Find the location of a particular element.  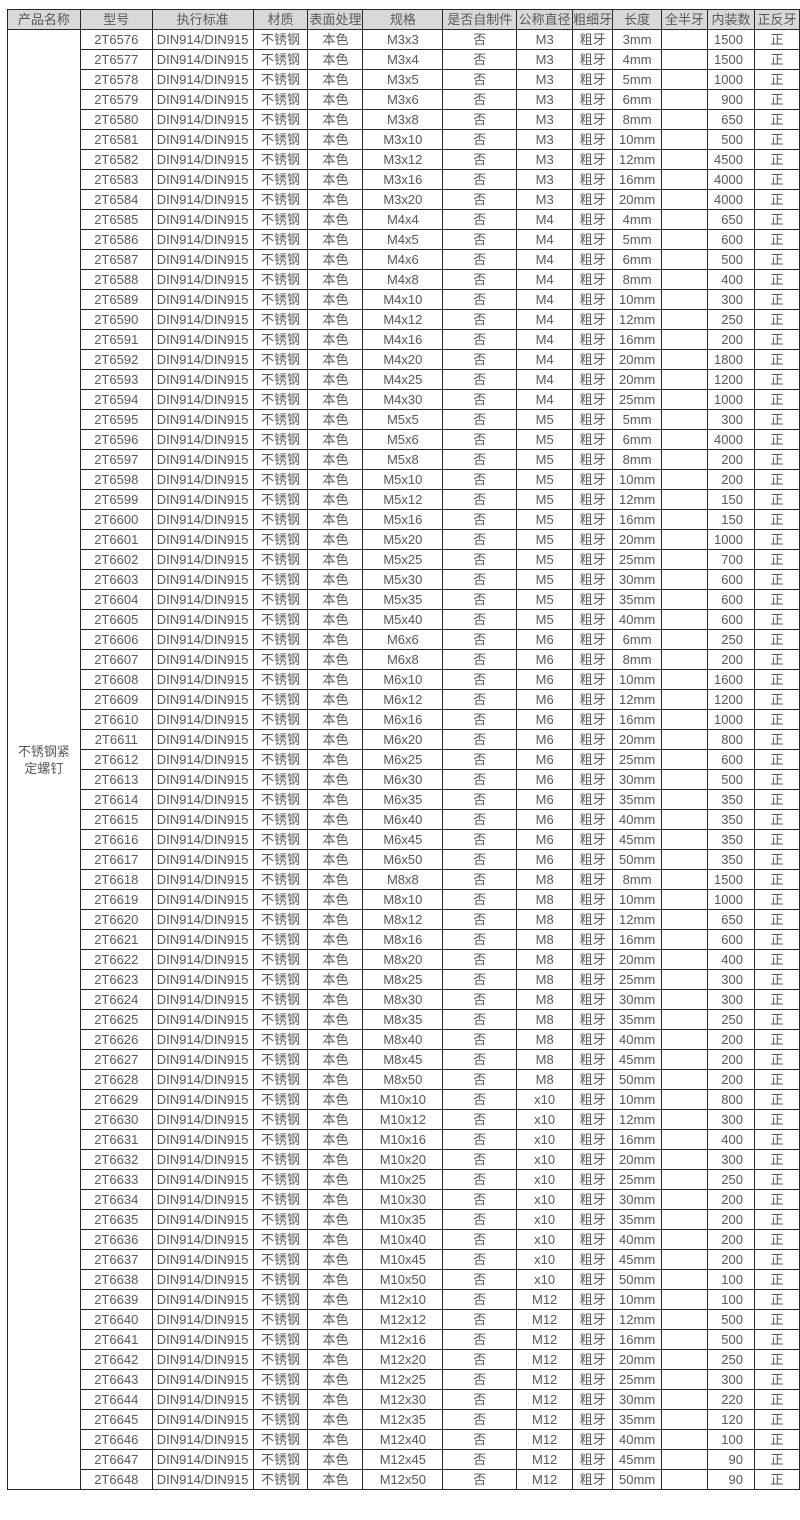

cell-model: 2T6602 is located at coordinates (116, 559).